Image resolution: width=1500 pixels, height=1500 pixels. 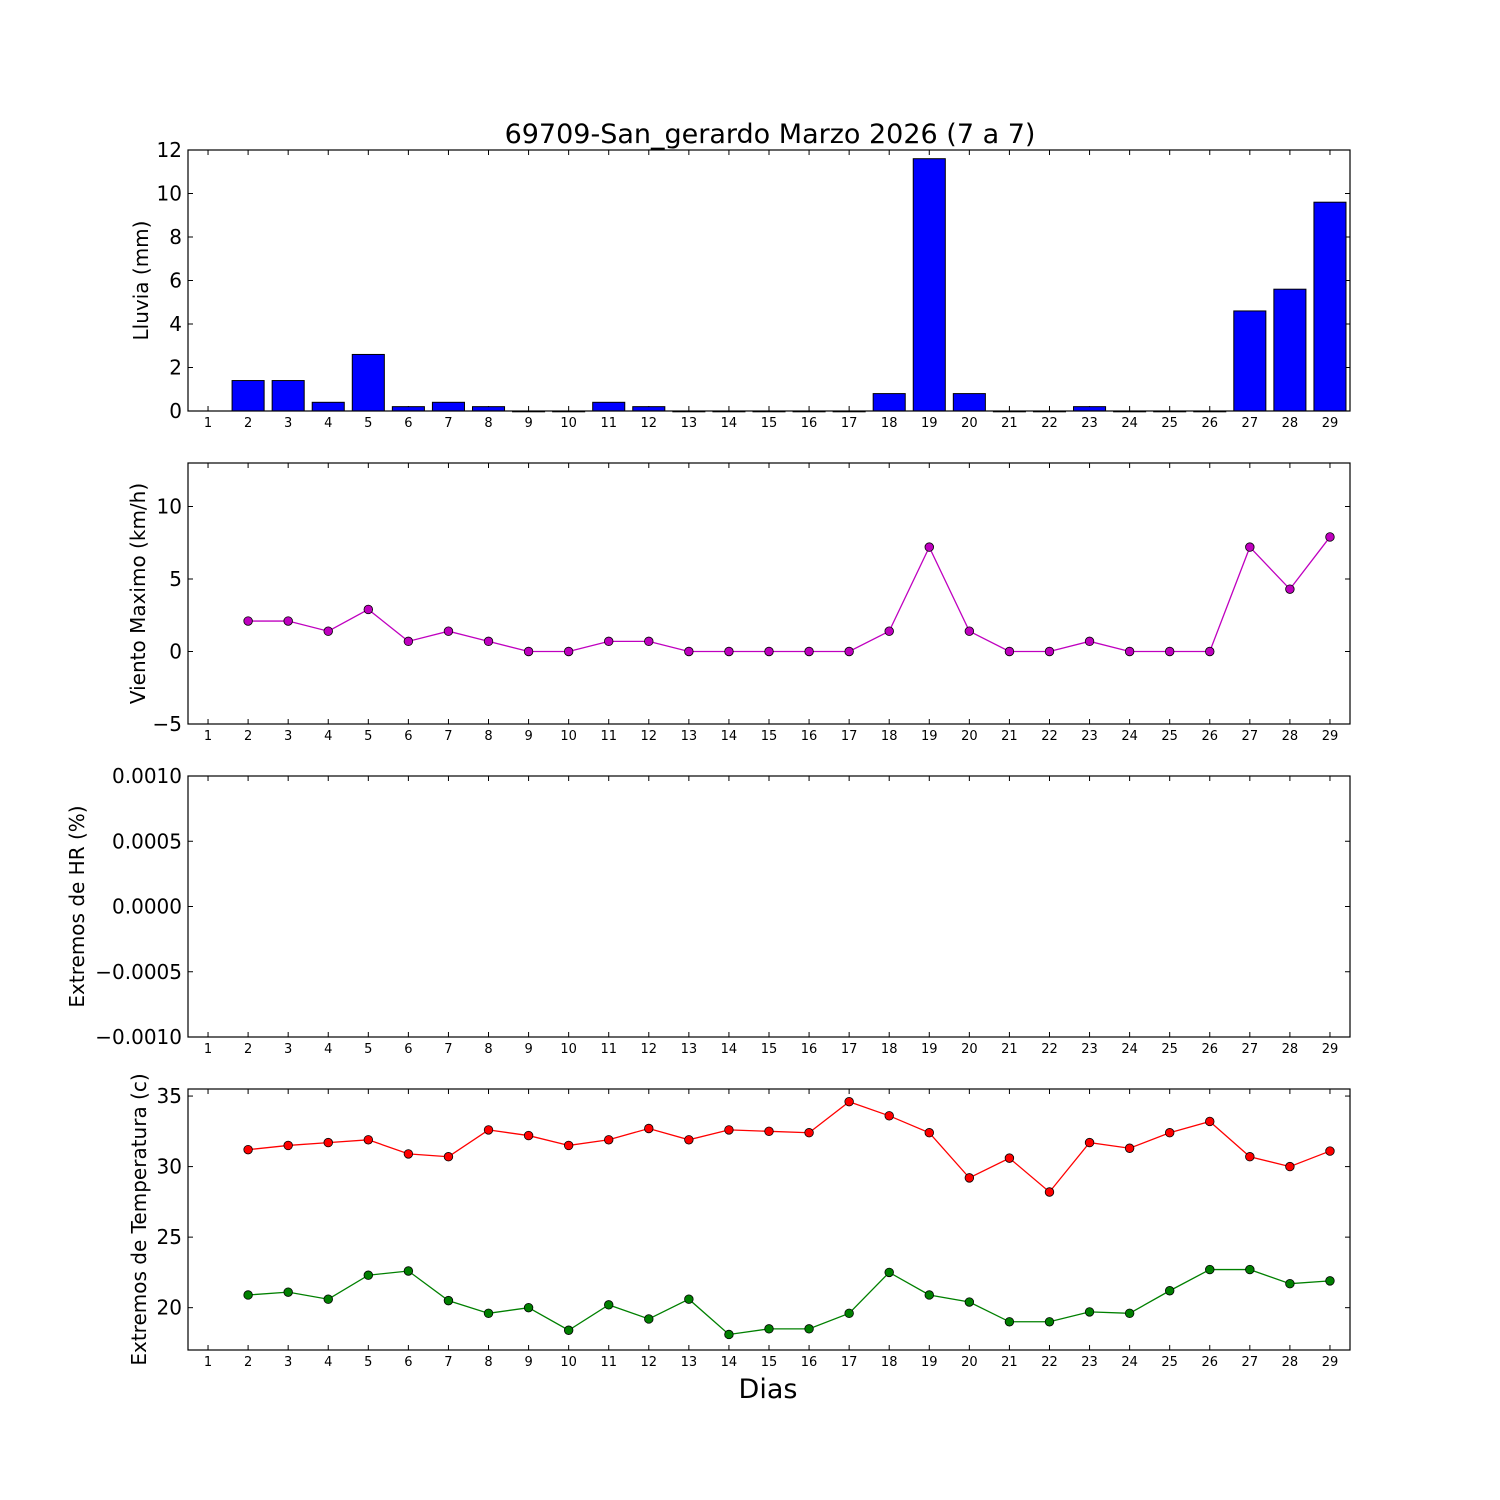 I want to click on ytick-label: 0.0010, so click(x=147, y=776).